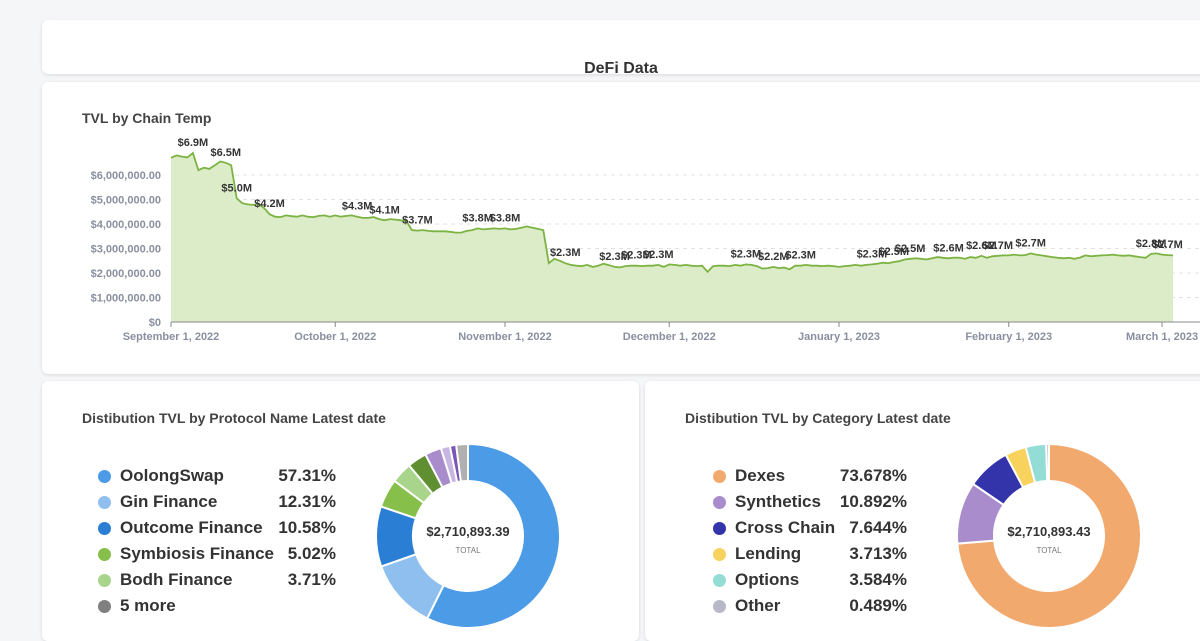 This screenshot has width=1200, height=641. Describe the element at coordinates (505, 337) in the screenshot. I see `x-tick-label: November 1, 2022` at that location.